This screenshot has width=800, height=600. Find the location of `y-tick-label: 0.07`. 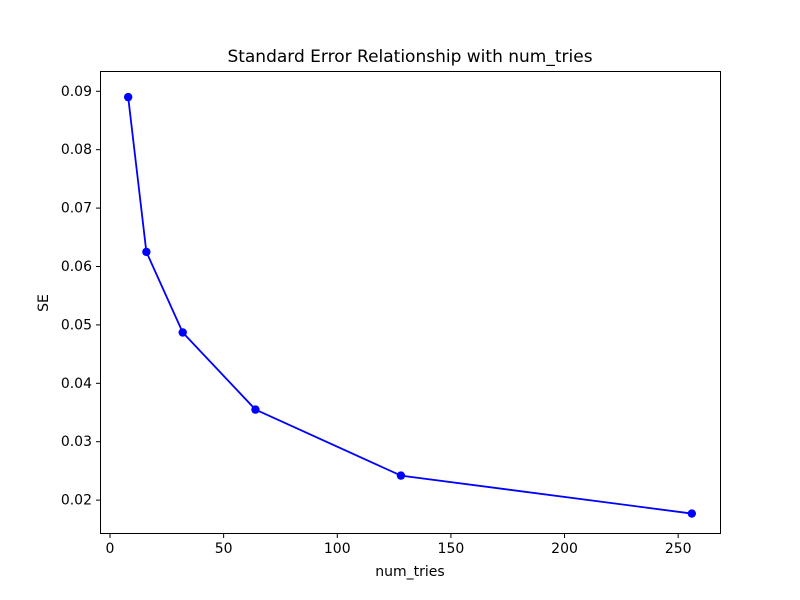

y-tick-label: 0.07 is located at coordinates (76, 209).